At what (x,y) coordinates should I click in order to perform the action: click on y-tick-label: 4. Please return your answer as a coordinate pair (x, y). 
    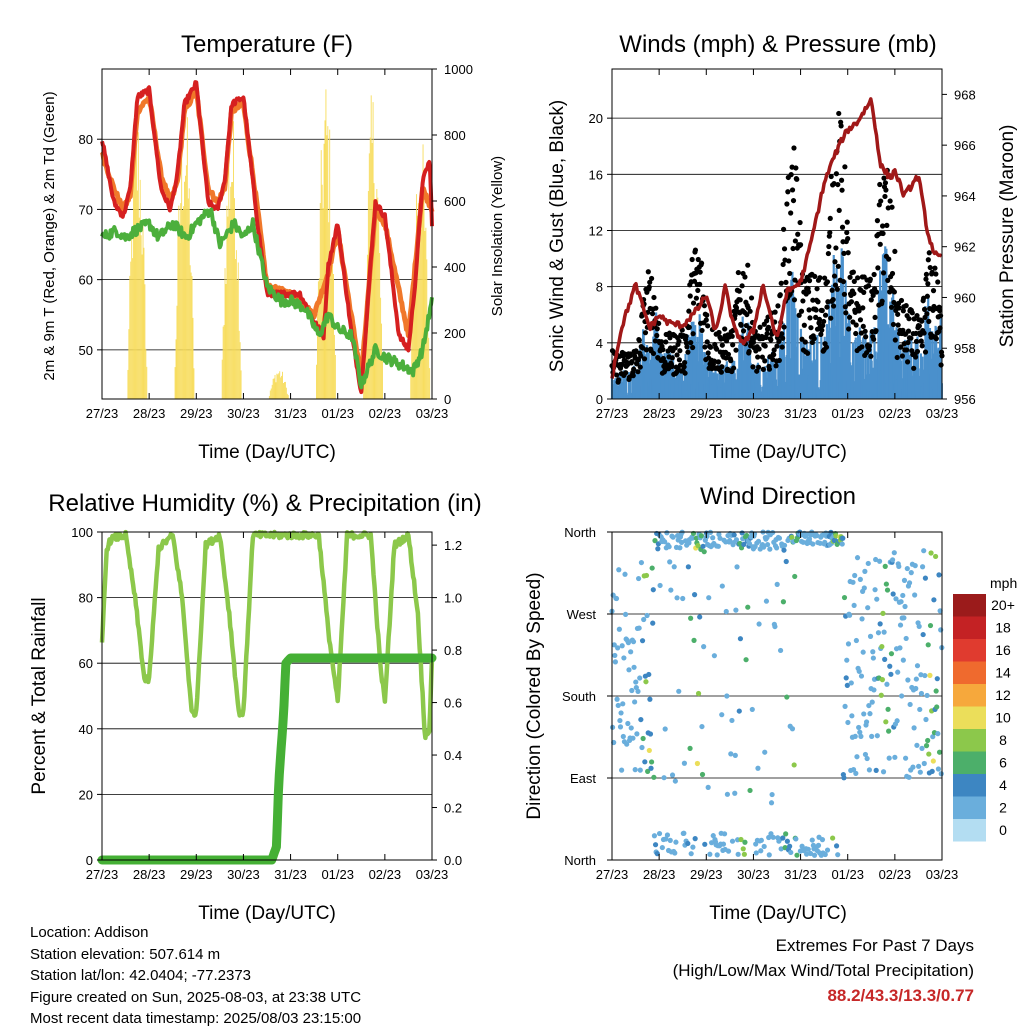
    Looking at the image, I should click on (599, 343).